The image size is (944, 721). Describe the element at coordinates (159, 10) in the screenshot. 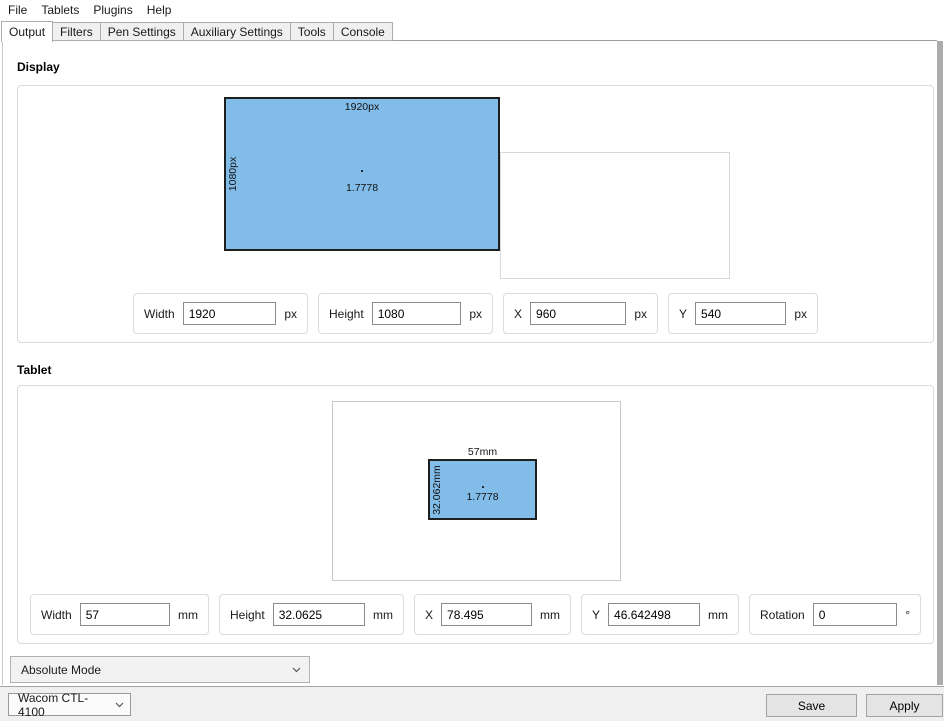

I see `menu-help: Help` at that location.